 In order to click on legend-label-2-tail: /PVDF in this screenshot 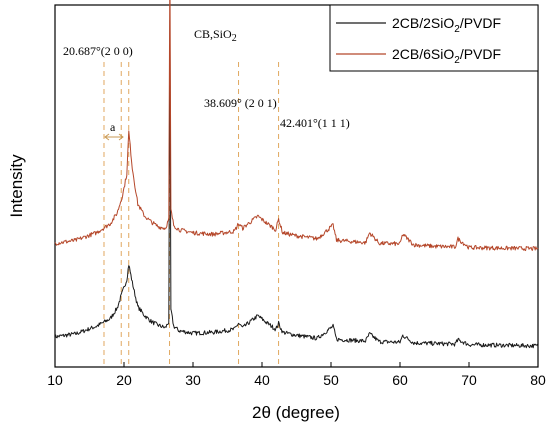, I will do `click(480, 54)`.